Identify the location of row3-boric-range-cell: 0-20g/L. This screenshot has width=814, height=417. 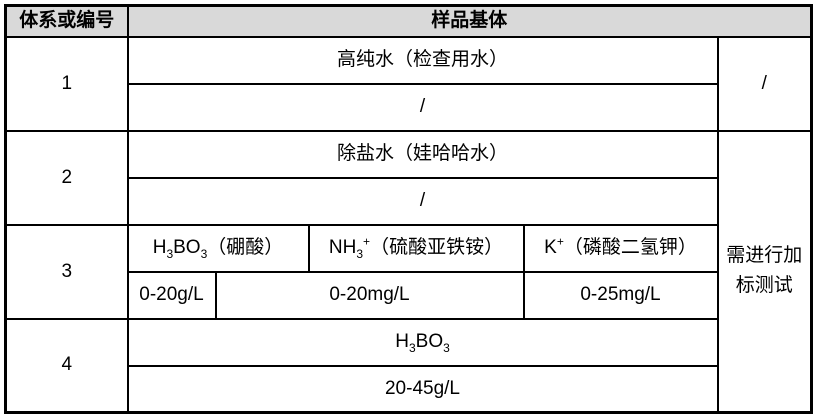
(171, 295).